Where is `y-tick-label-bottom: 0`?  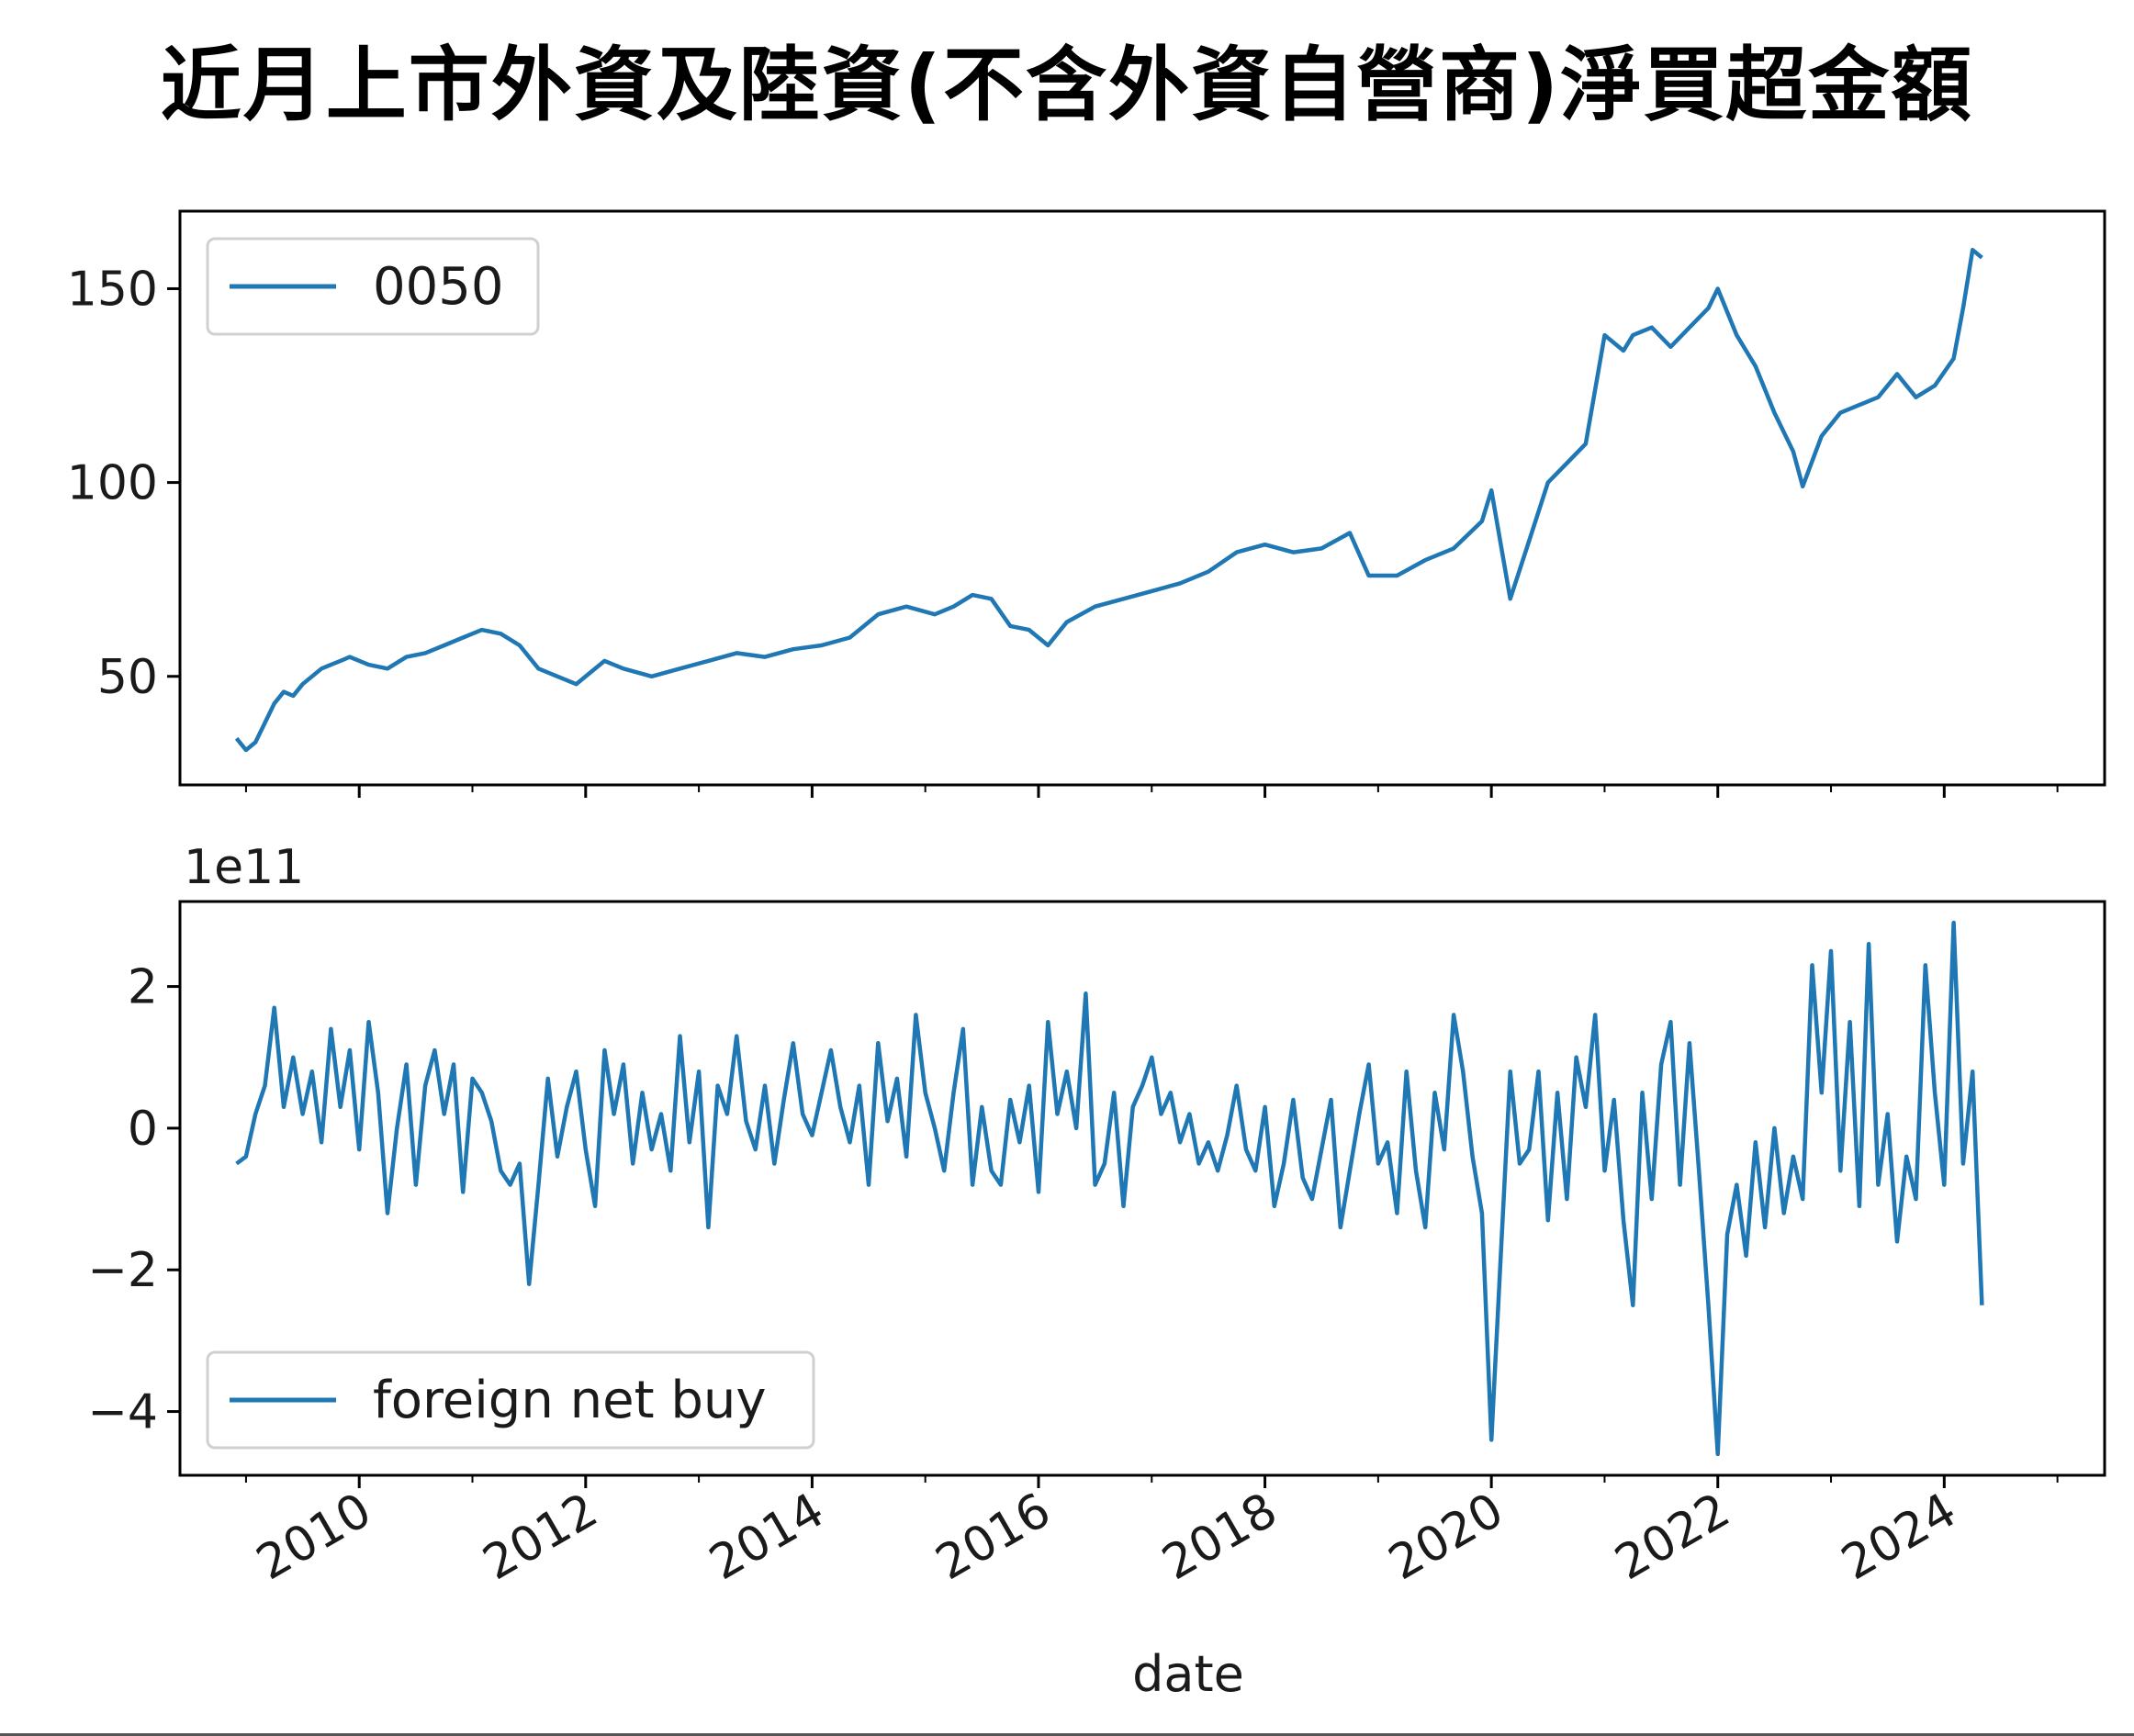
y-tick-label-bottom: 0 is located at coordinates (143, 1129).